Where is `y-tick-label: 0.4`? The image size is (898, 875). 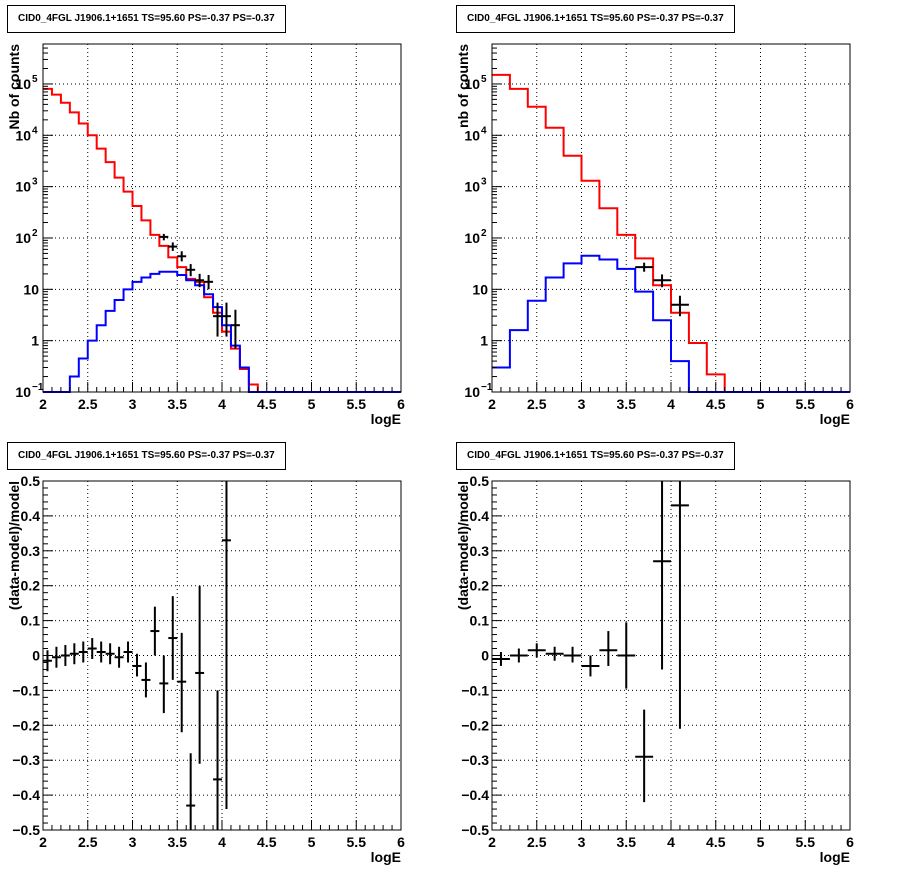 y-tick-label: 0.4 is located at coordinates (31, 516).